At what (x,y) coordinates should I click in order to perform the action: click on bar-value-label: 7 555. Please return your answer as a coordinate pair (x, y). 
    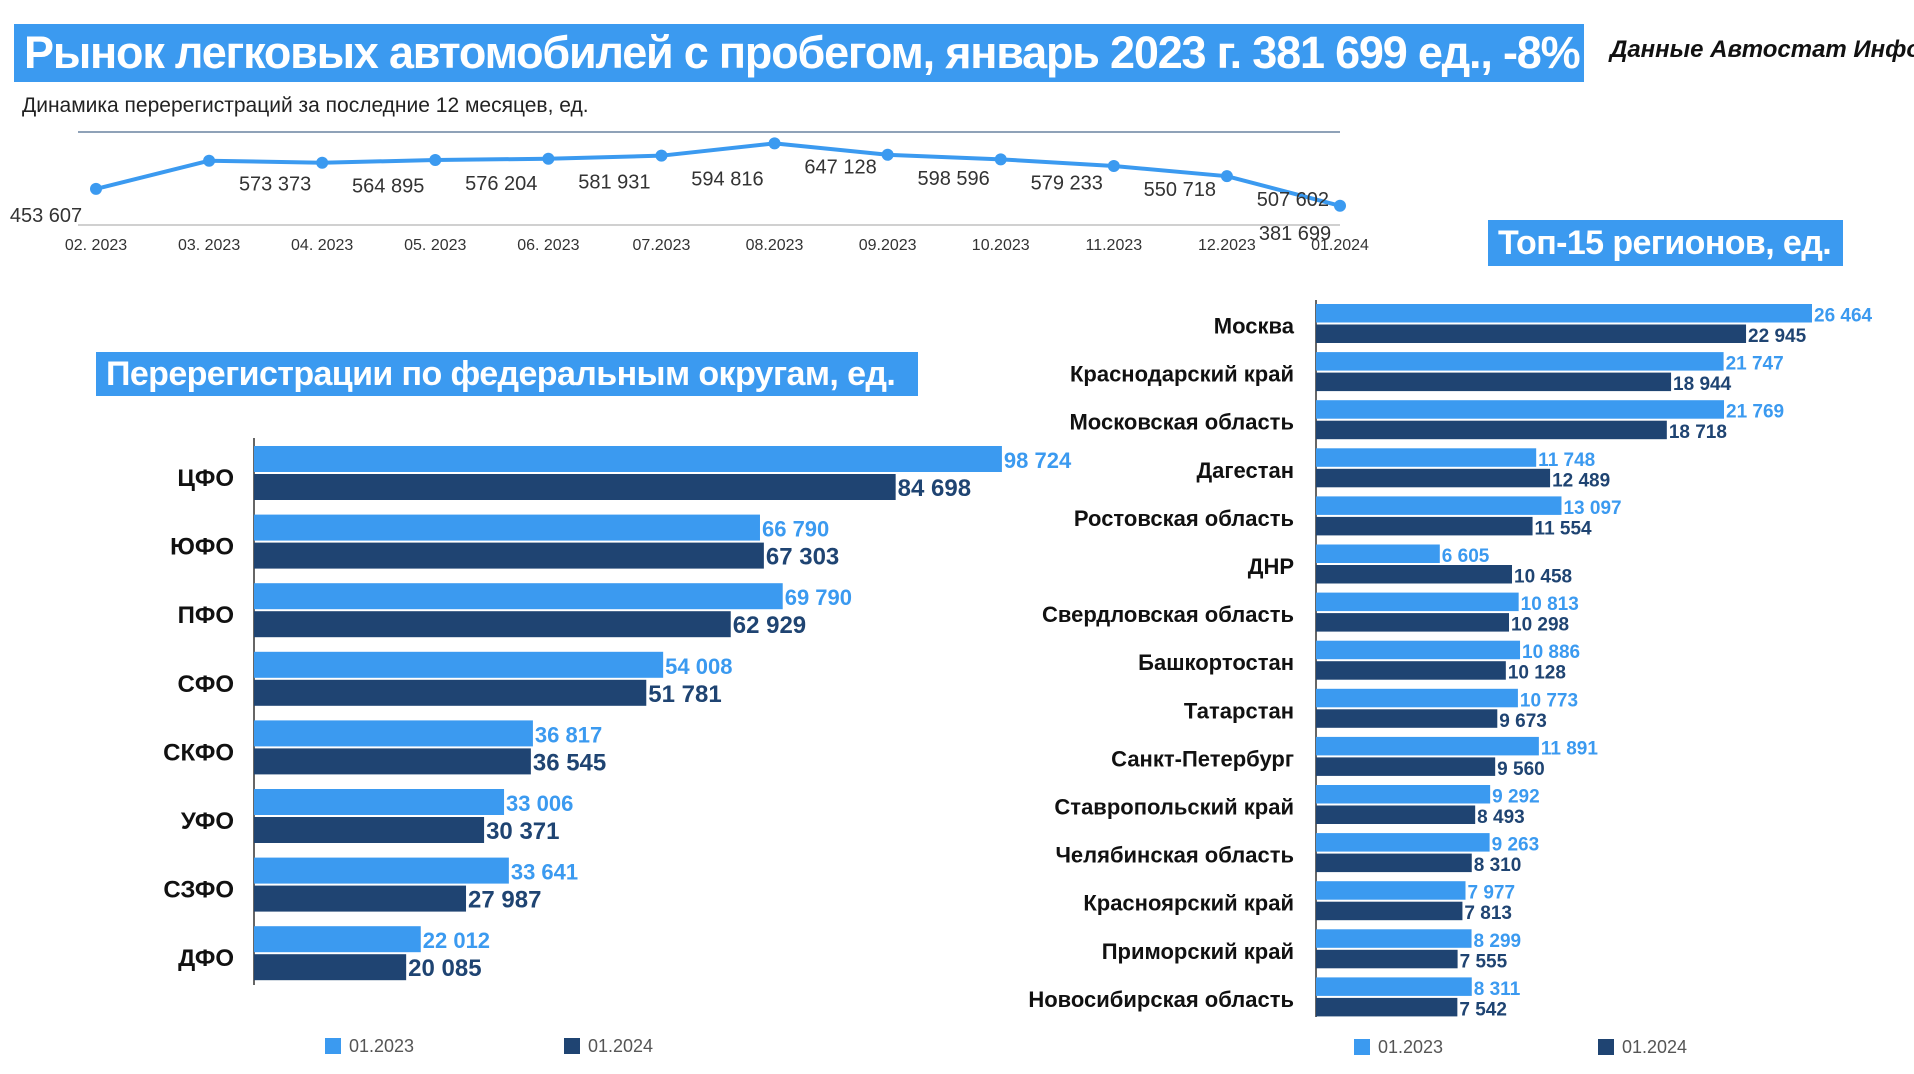
    Looking at the image, I should click on (1484, 961).